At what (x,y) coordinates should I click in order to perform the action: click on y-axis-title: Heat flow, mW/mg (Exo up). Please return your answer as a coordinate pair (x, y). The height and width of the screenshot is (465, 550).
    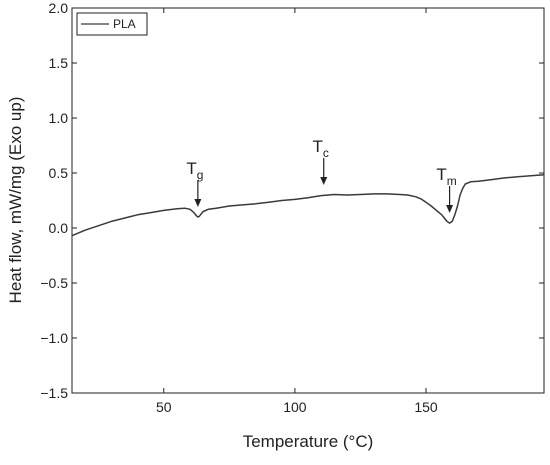
    Looking at the image, I should click on (15, 200).